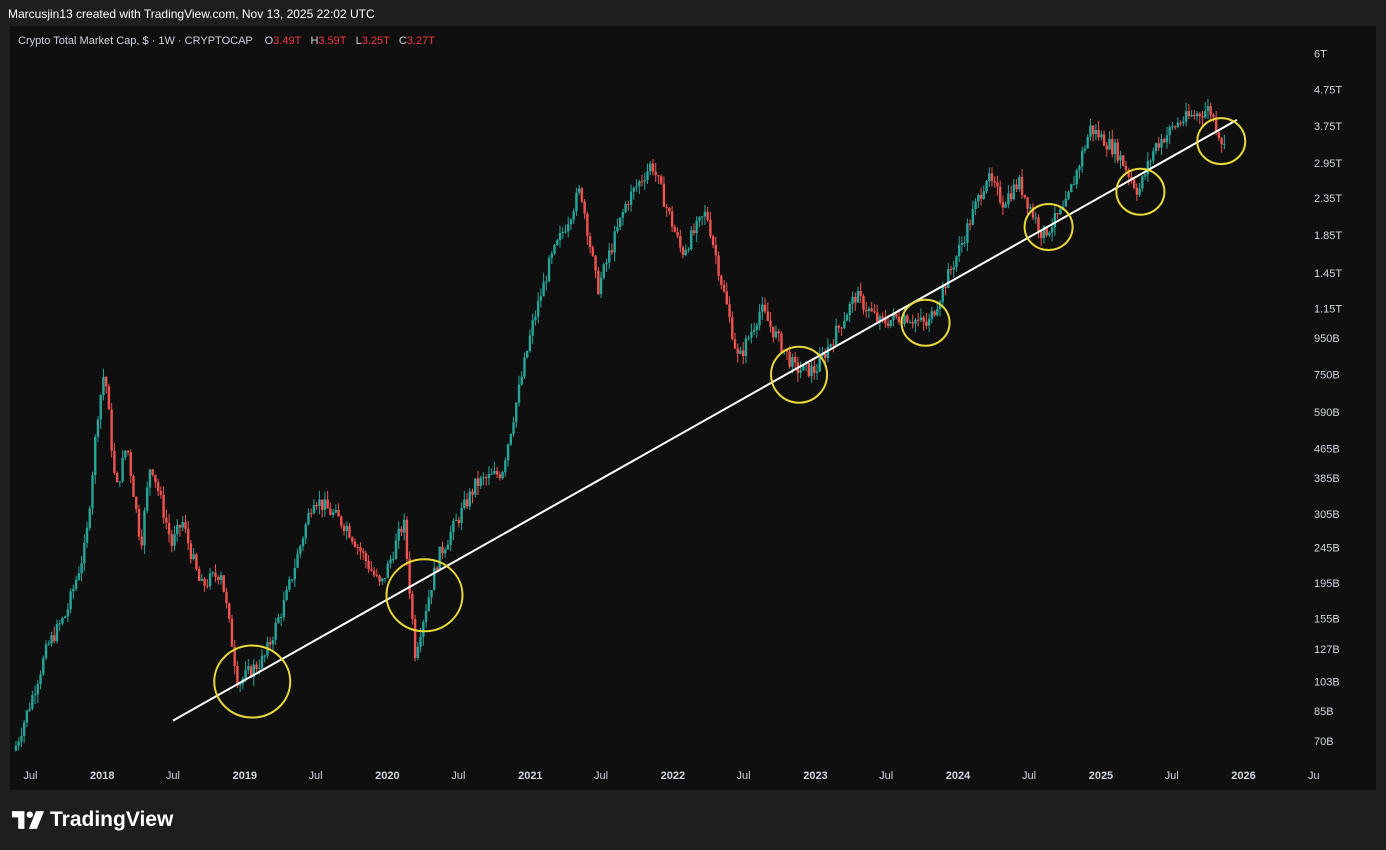 The width and height of the screenshot is (1386, 850). I want to click on y-tick-label: 590B, so click(1327, 413).